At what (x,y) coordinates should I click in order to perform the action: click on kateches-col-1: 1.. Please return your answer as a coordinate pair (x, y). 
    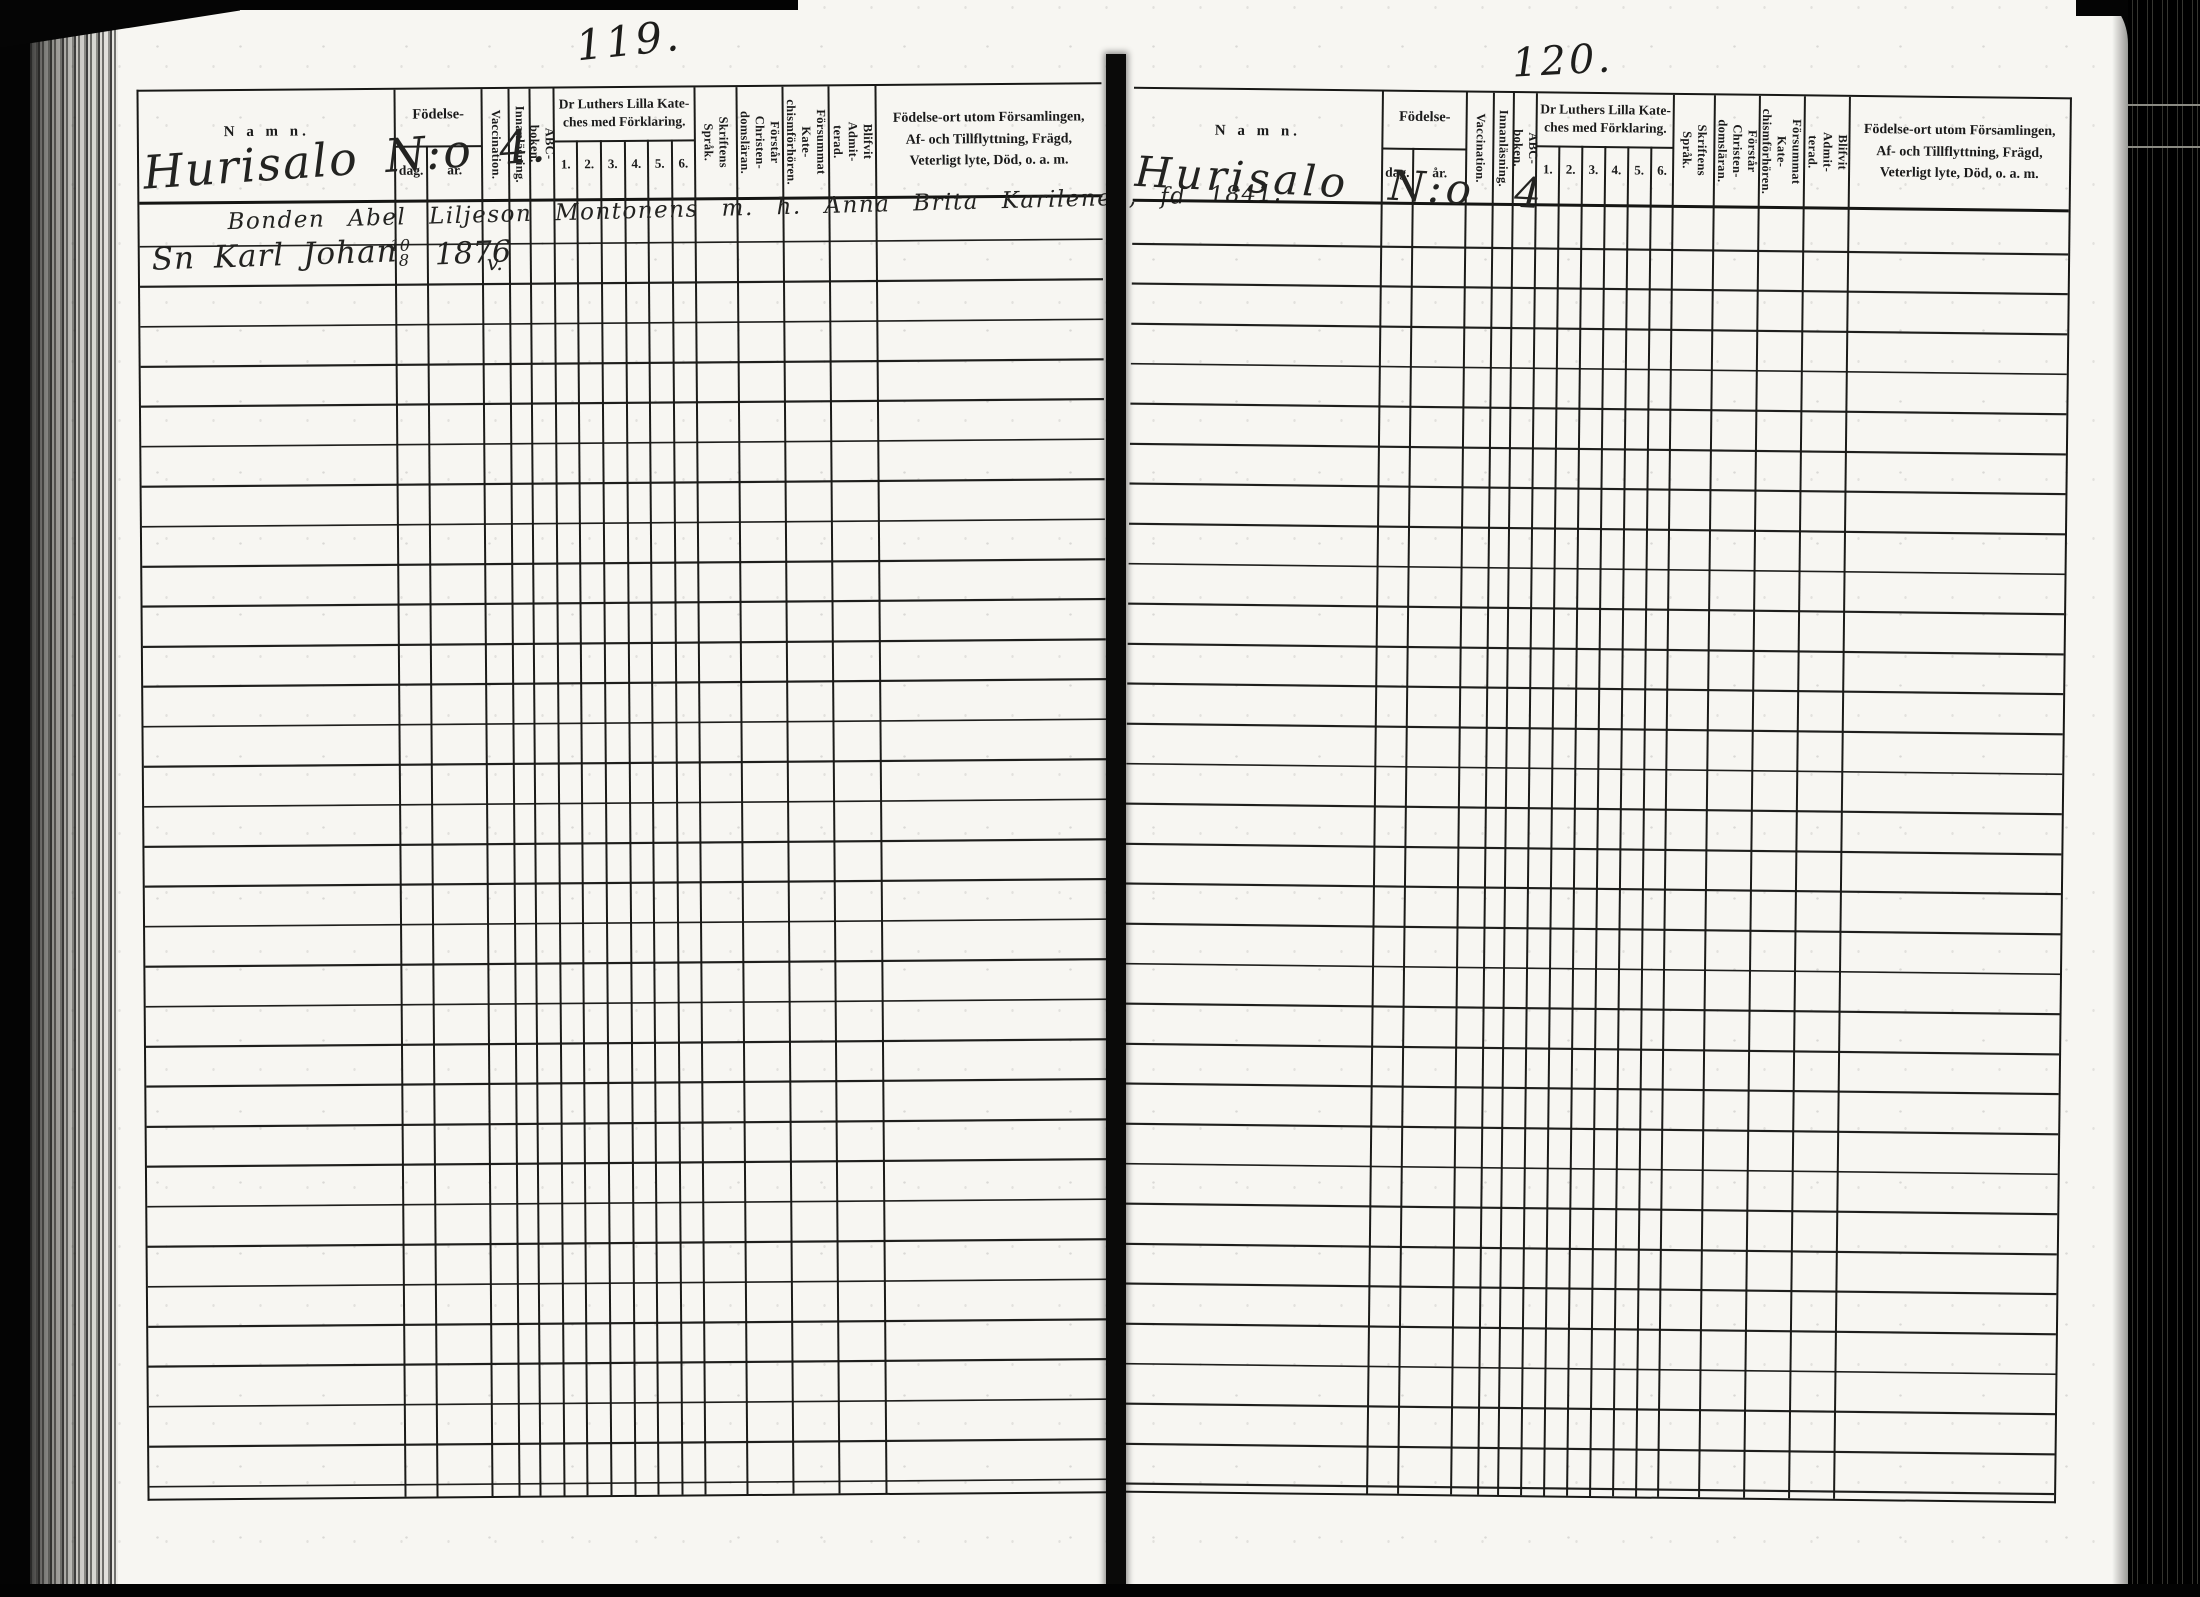
    Looking at the image, I should click on (565, 164).